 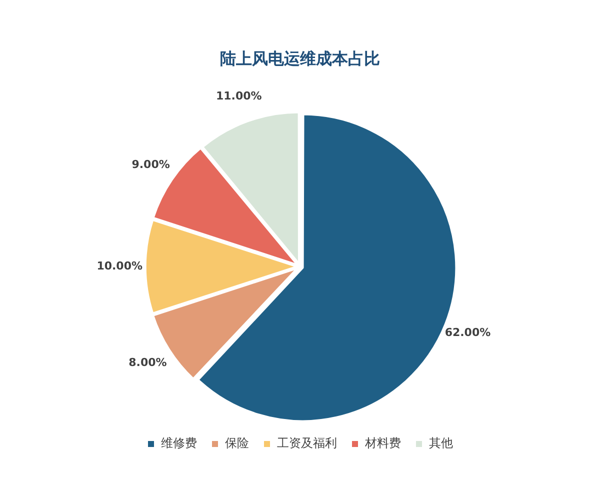 What do you see at coordinates (151, 165) in the screenshot?
I see `data-label: 9.00%` at bounding box center [151, 165].